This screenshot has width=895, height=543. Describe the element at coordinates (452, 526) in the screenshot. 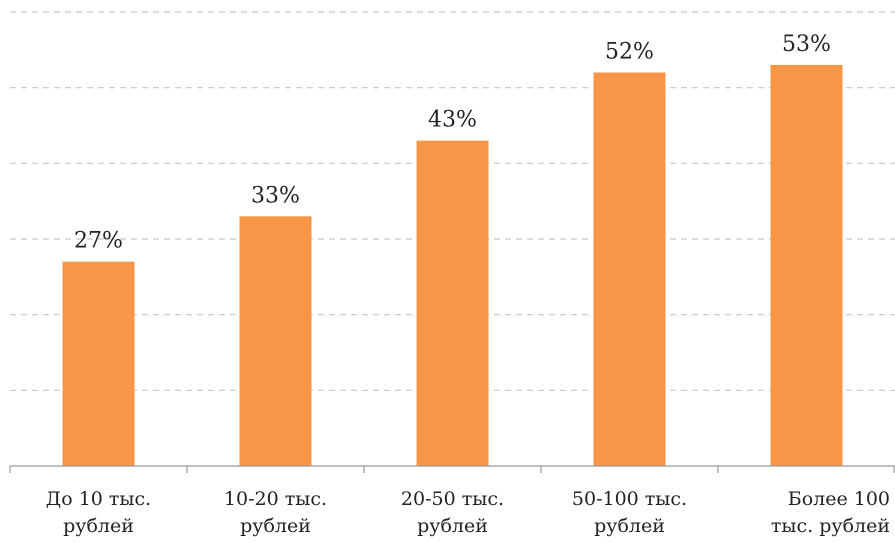

I see `category-label-3-line-2: рублей` at that location.